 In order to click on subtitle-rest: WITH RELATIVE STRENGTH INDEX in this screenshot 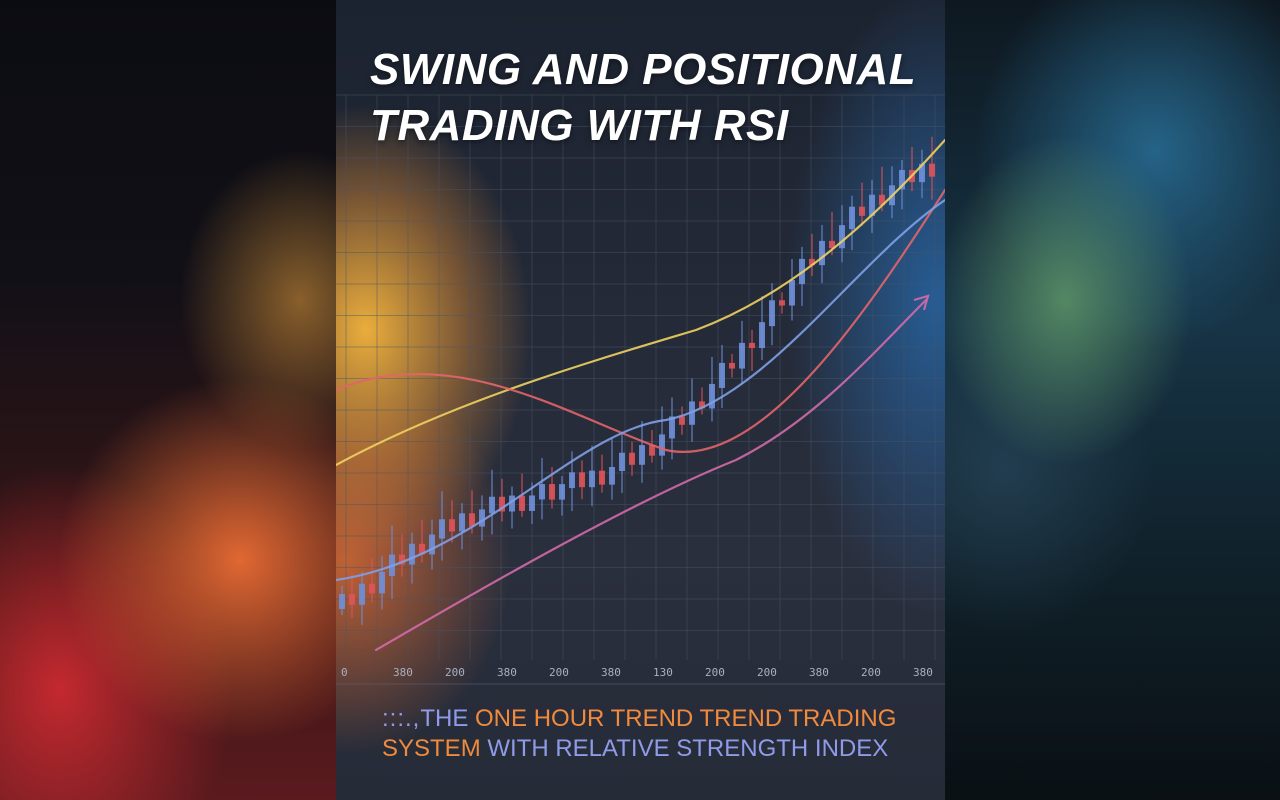, I will do `click(688, 748)`.